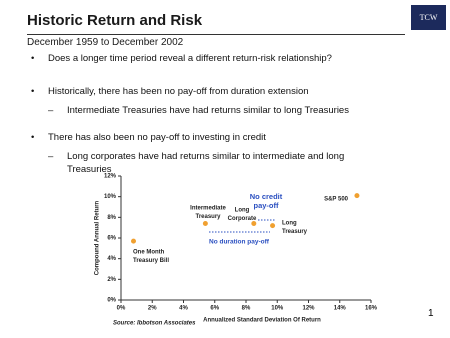 This screenshot has width=450, height=338. What do you see at coordinates (308, 309) in the screenshot?
I see `x-tick-label: 12%` at bounding box center [308, 309].